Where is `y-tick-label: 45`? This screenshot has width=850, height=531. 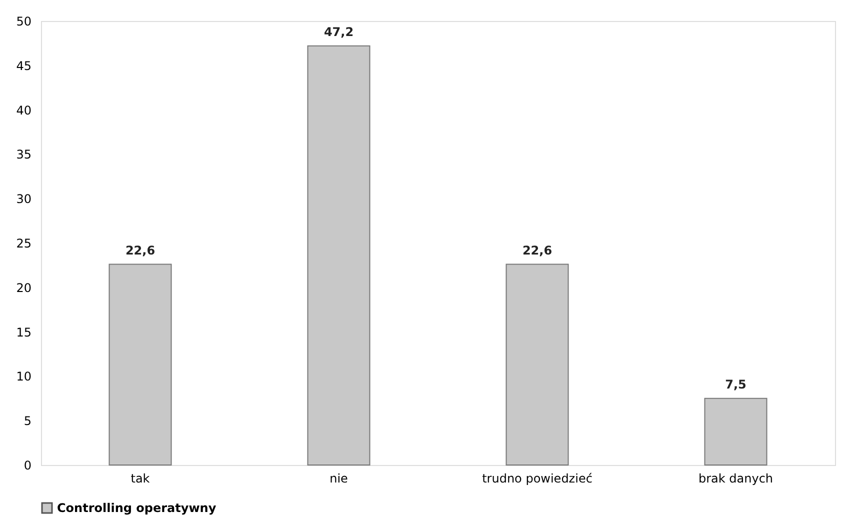
y-tick-label: 45 is located at coordinates (24, 65).